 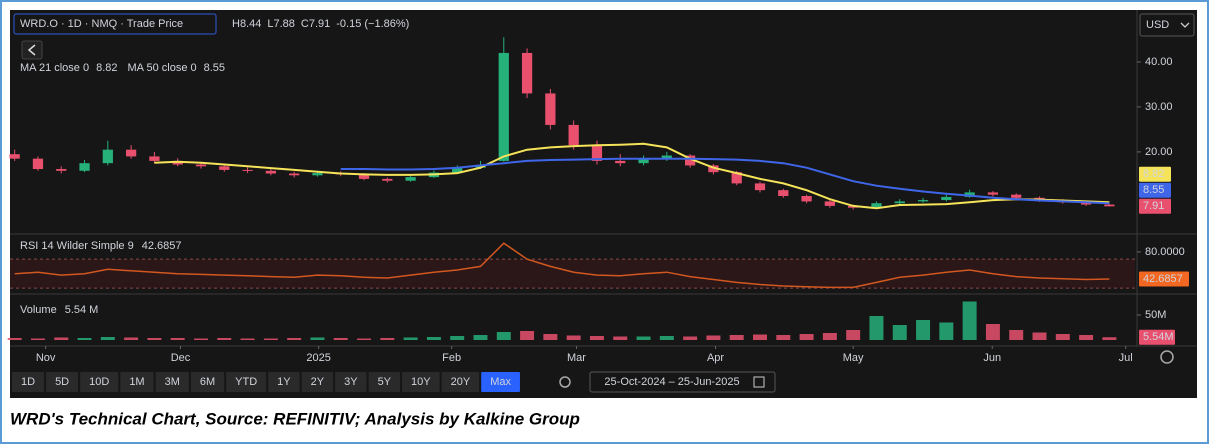 I want to click on y-tick-label: 50M, so click(x=1155, y=315).